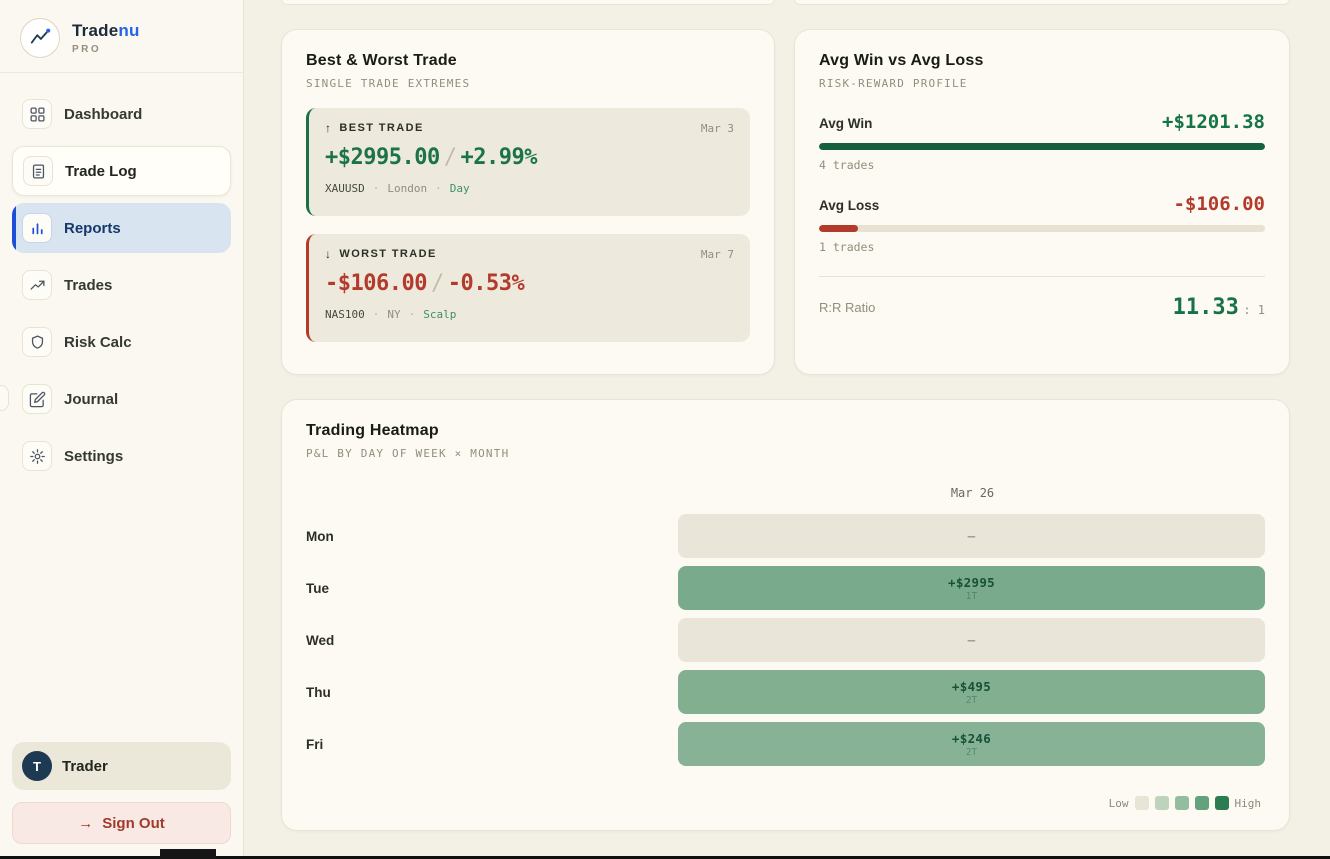 The image size is (1330, 859). Describe the element at coordinates (315, 744) in the screenshot. I see `heatmap-day-label: Fri` at that location.